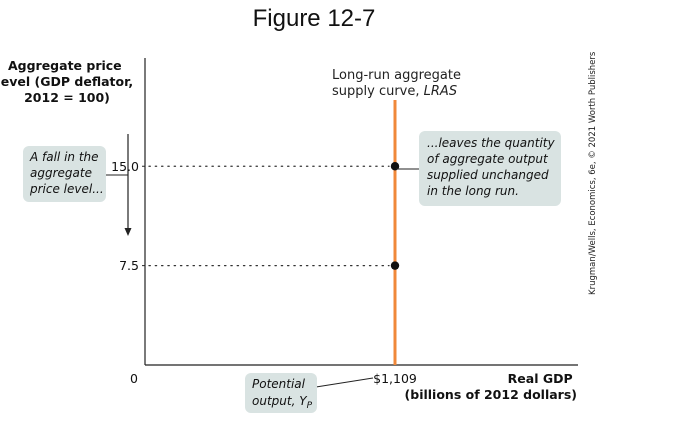 This screenshot has height=425, width=676. I want to click on x-axis-title-line-2: (billions of 2012 dollars), so click(491, 394).